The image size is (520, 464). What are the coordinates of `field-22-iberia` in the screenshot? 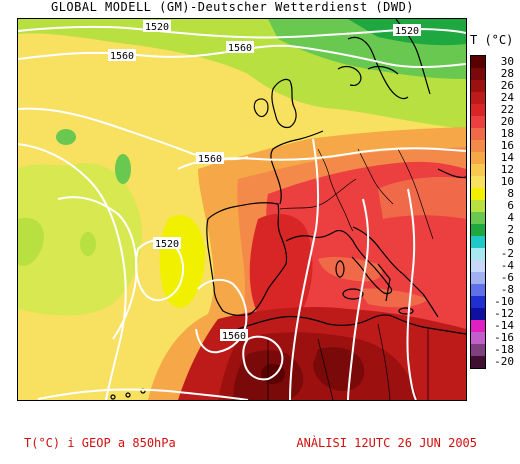 It's located at (281, 269).